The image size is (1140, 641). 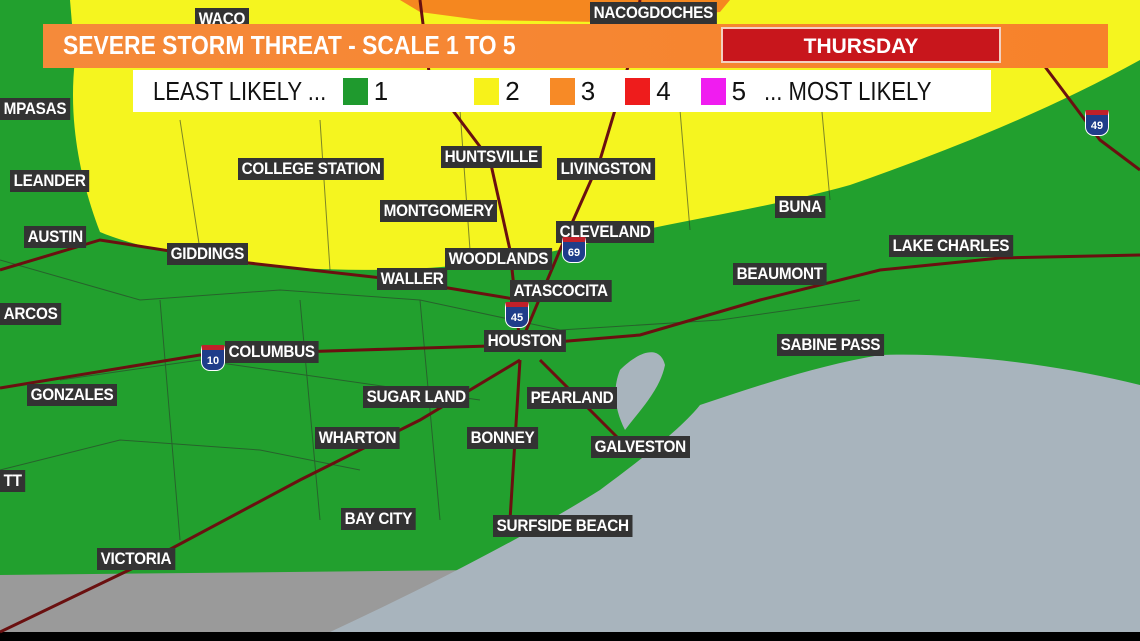 I want to click on legend-level-3: 3, so click(x=588, y=90).